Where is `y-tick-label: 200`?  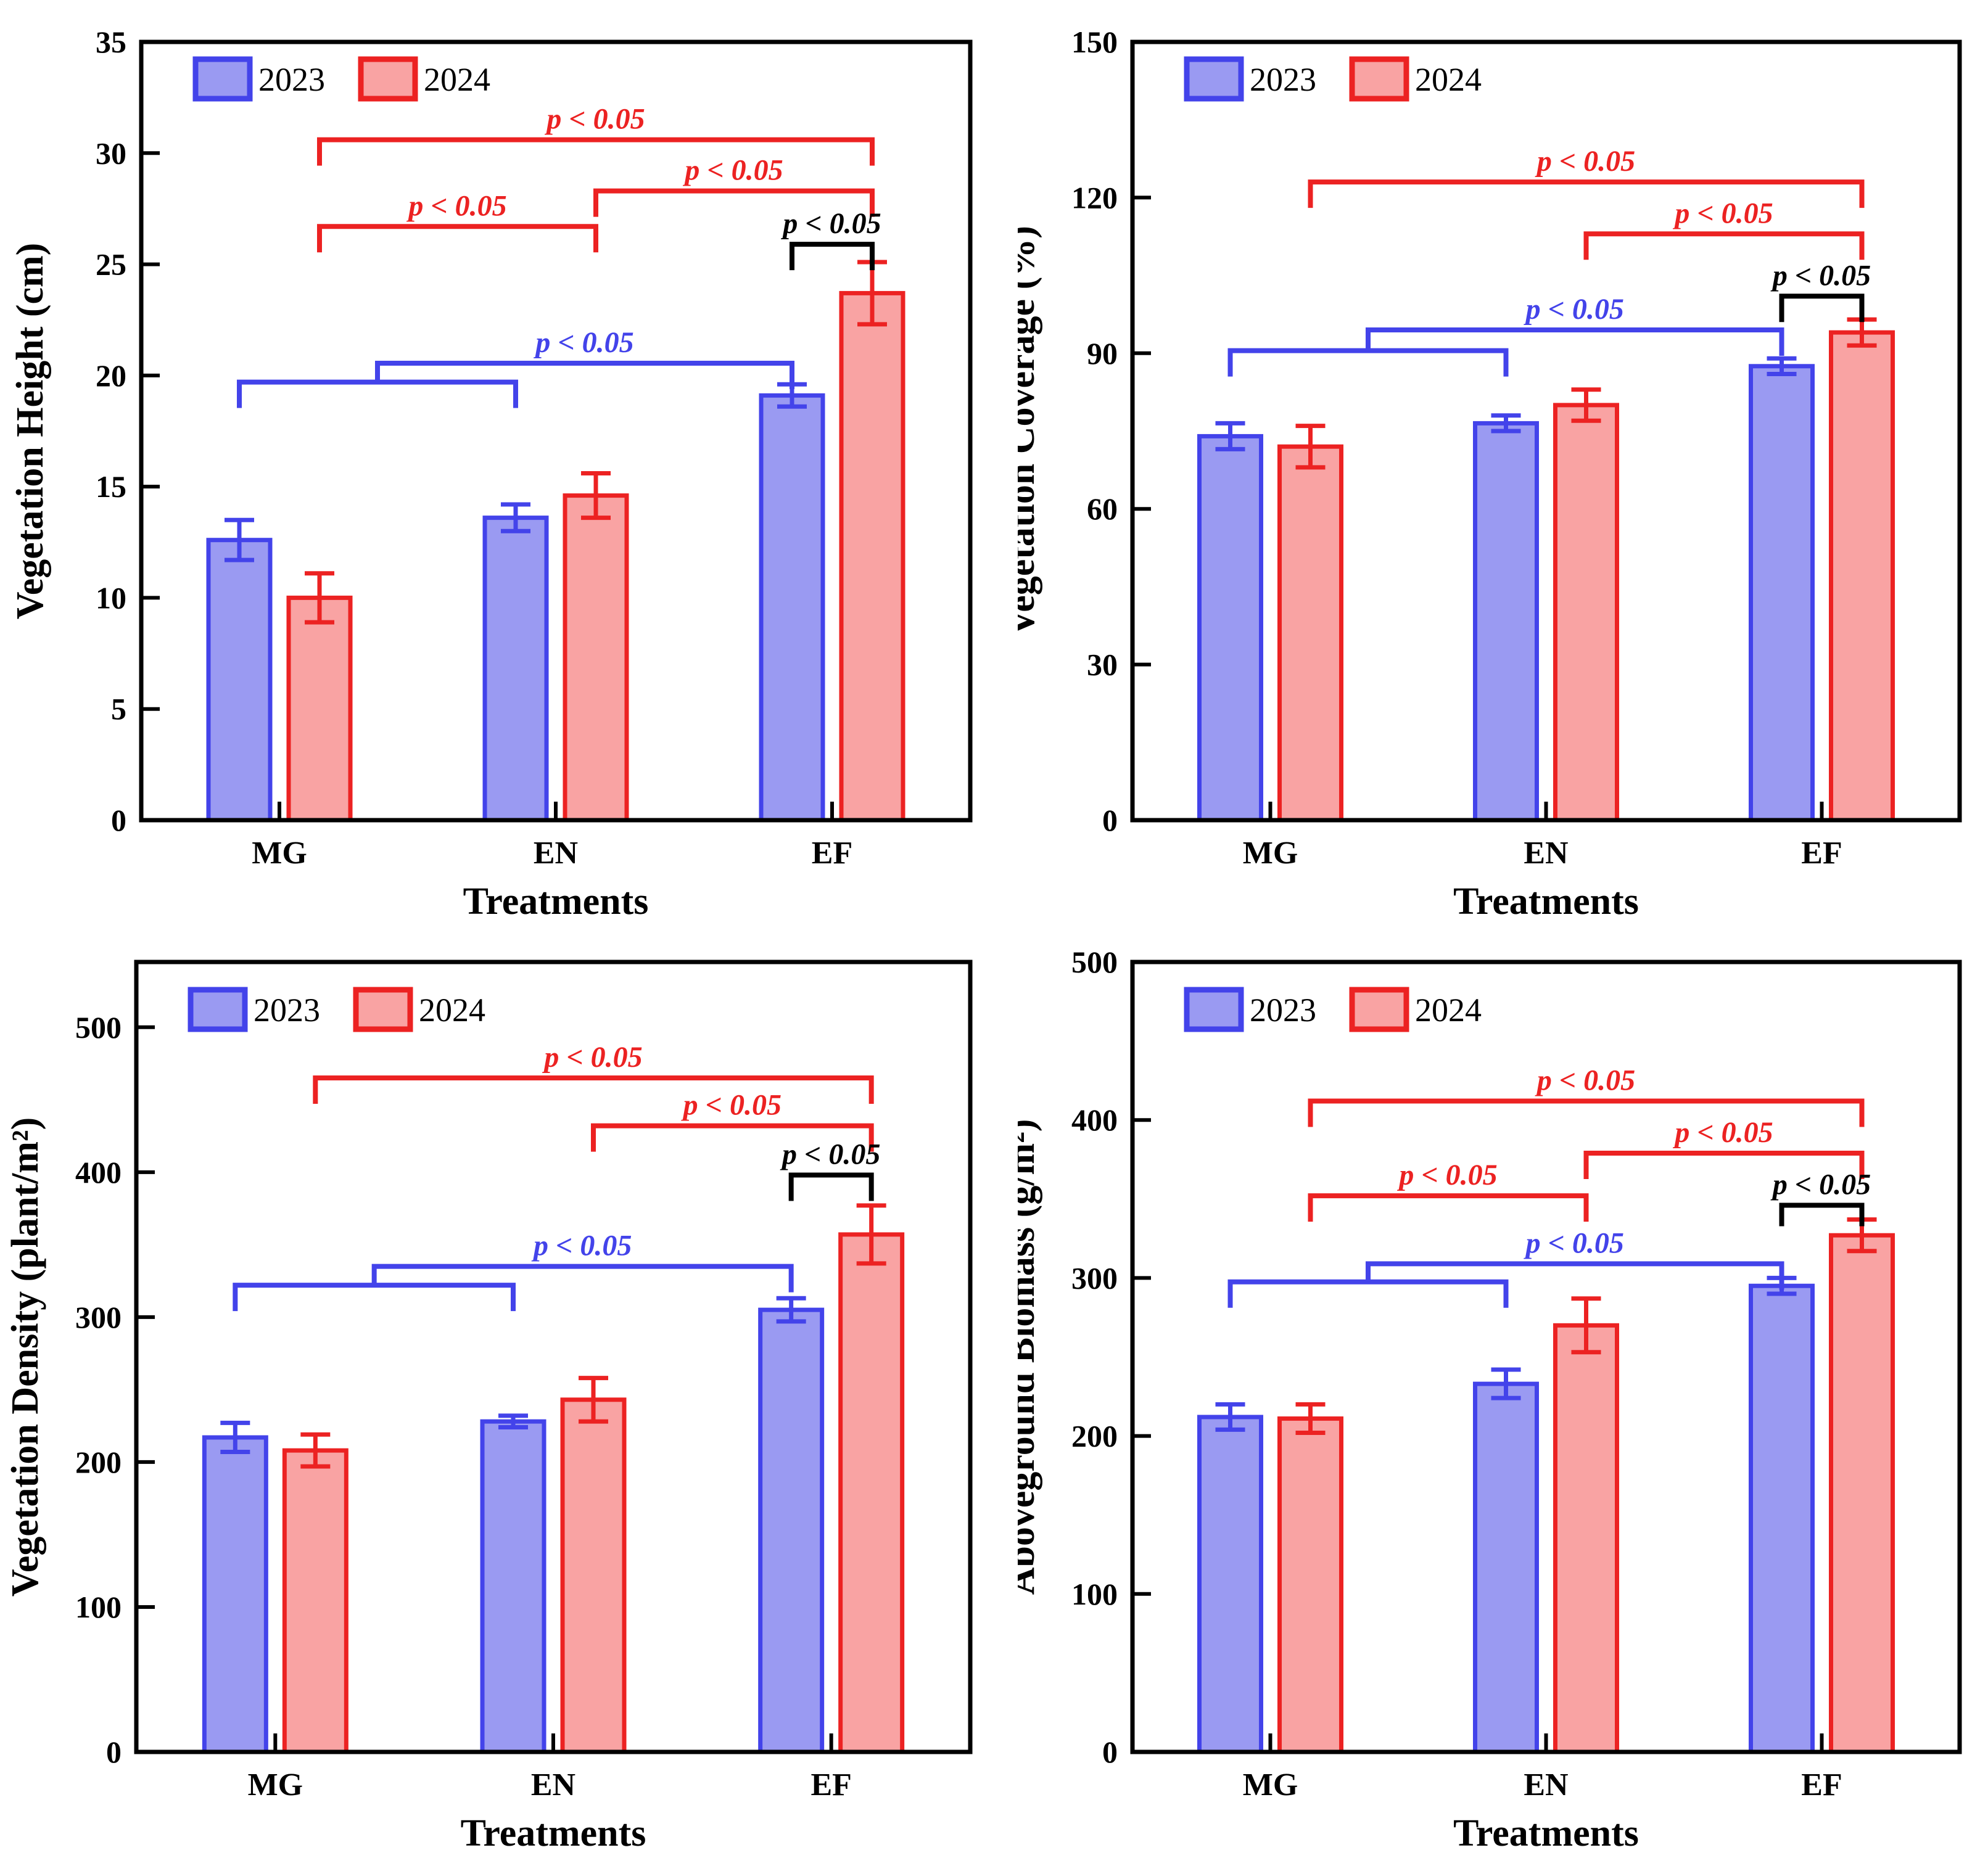
y-tick-label: 200 is located at coordinates (1095, 1436).